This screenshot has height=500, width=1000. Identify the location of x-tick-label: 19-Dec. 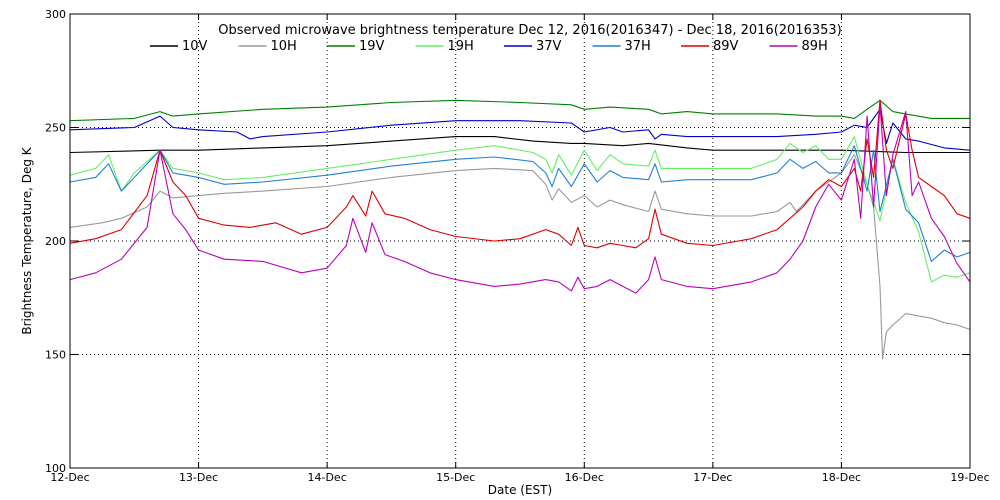
(969, 477).